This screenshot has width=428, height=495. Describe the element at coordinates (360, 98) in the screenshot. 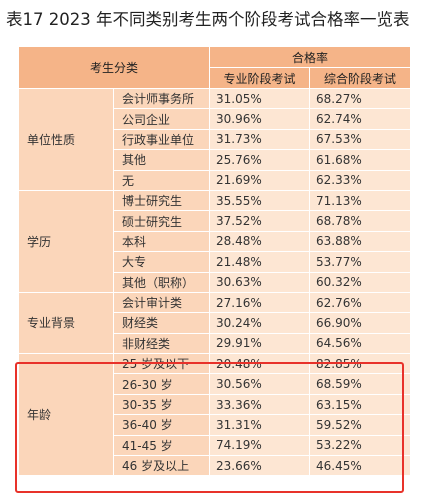

I see `comprehensive-rate-cell: 68.27%` at that location.